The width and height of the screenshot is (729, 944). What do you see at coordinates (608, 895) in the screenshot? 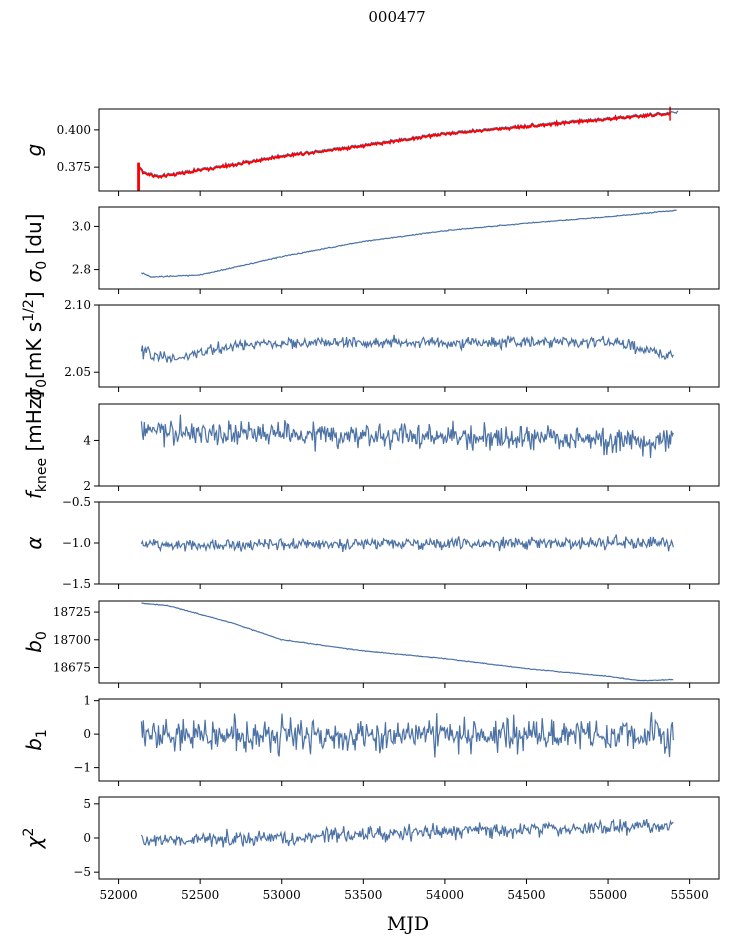
I see `x-tick-label-6: 55000` at bounding box center [608, 895].